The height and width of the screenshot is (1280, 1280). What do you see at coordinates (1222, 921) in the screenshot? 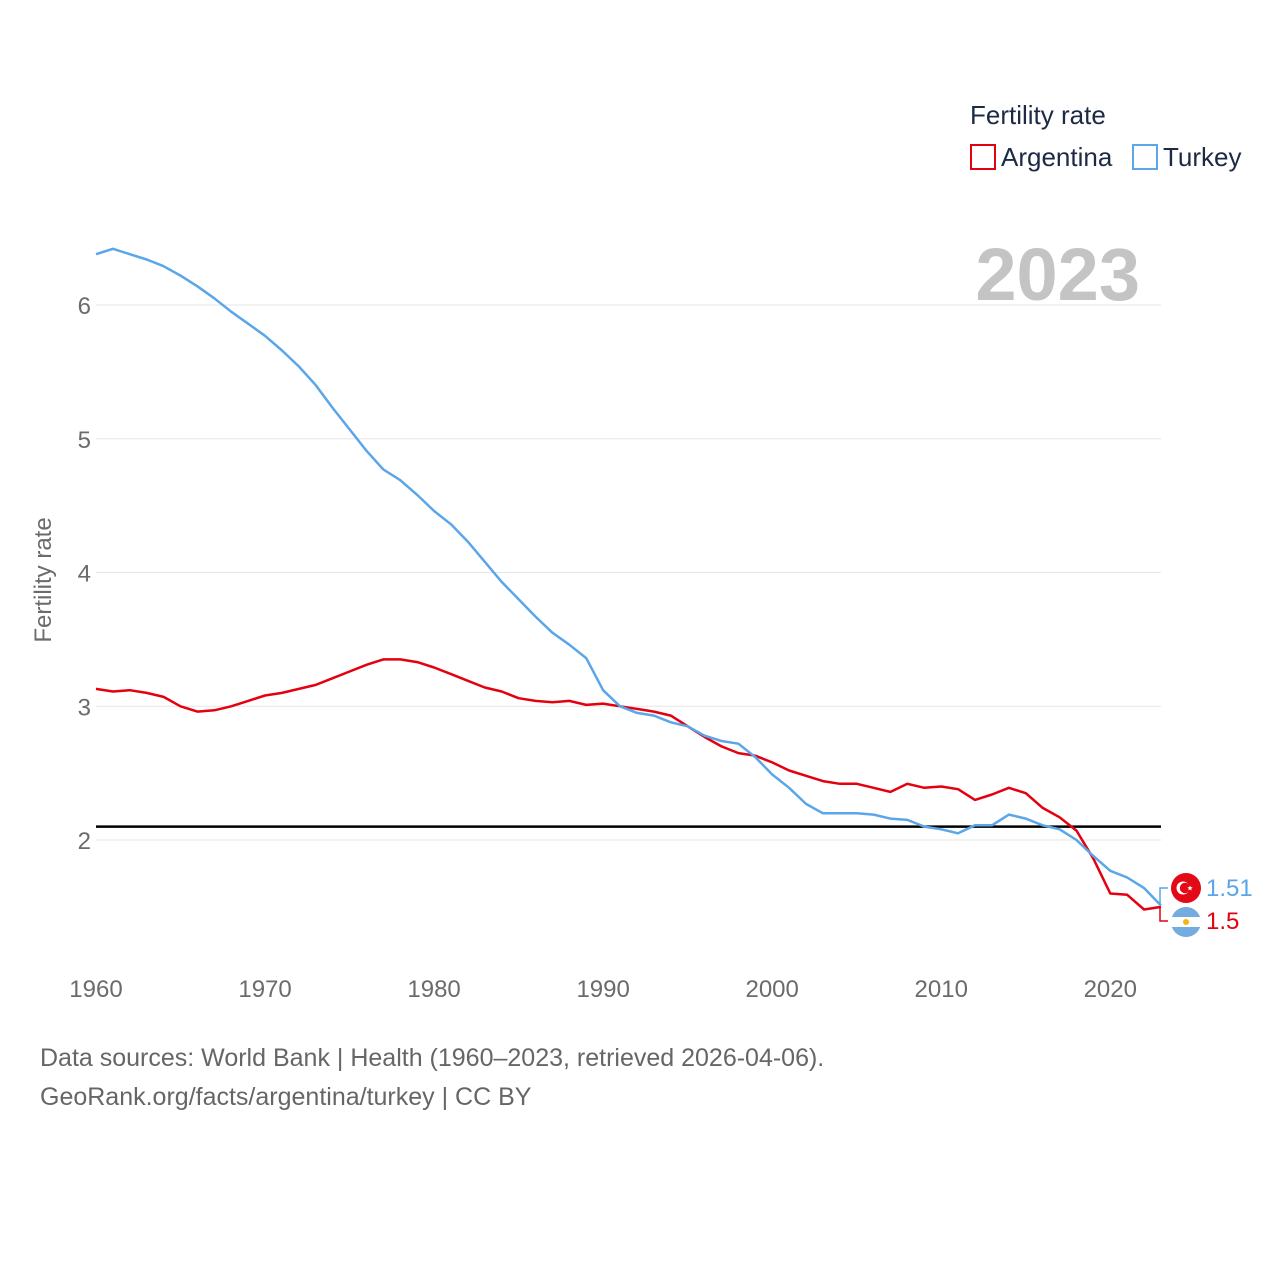
I see `argentina-end-value: 1.5` at bounding box center [1222, 921].